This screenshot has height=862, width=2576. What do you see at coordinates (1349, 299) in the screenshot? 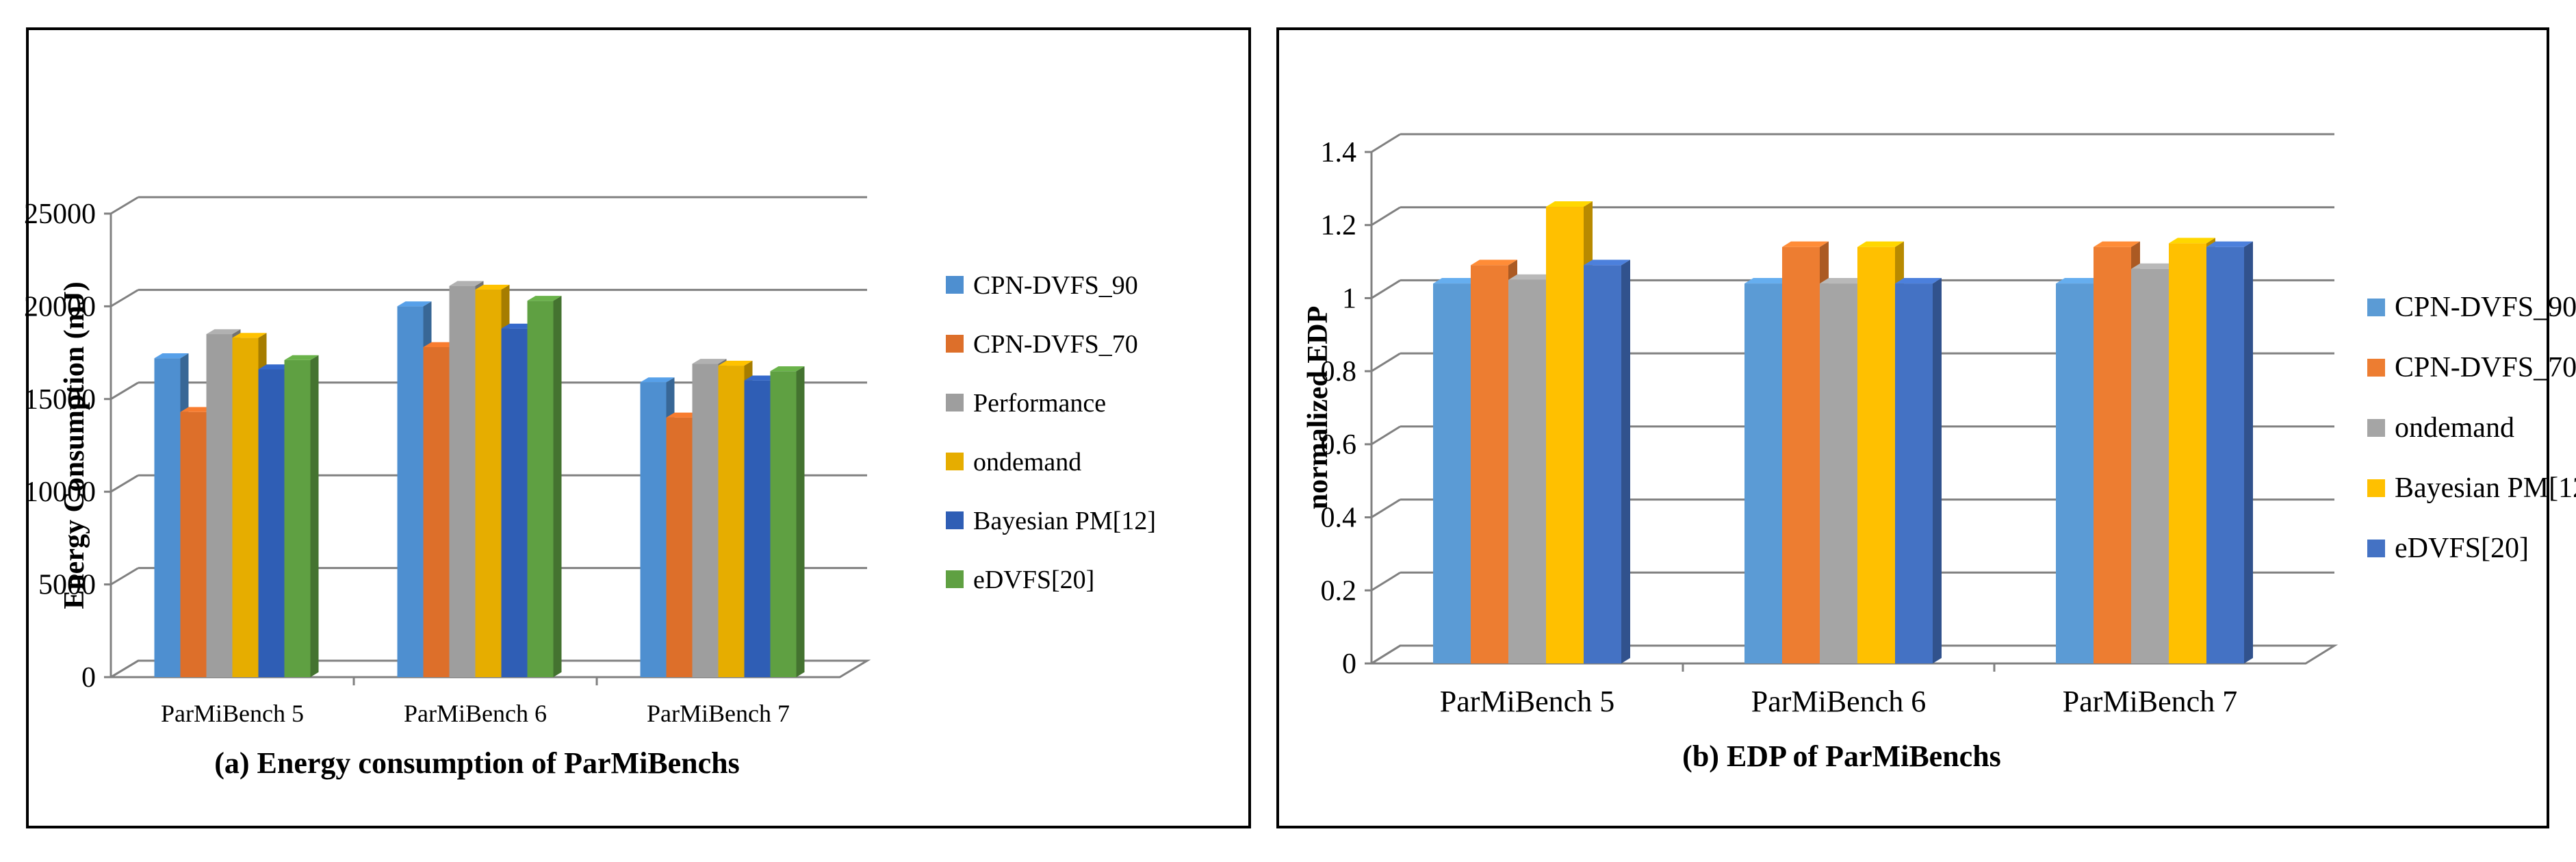
I see `chart-b-ytick-label: 1` at bounding box center [1349, 299].